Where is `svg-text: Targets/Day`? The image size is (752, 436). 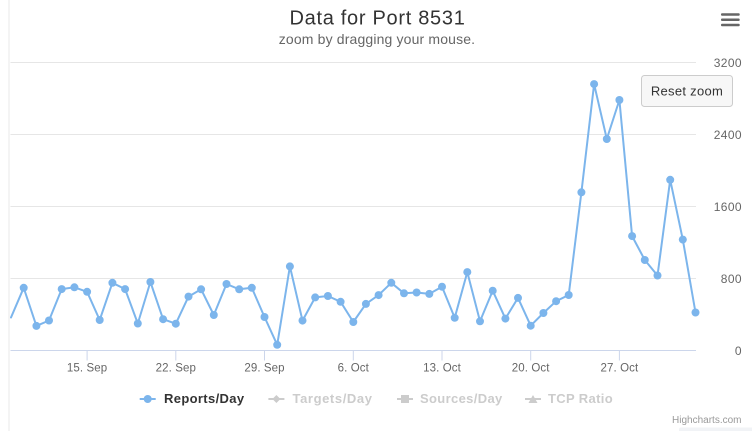 svg-text: Targets/Day is located at coordinates (333, 398).